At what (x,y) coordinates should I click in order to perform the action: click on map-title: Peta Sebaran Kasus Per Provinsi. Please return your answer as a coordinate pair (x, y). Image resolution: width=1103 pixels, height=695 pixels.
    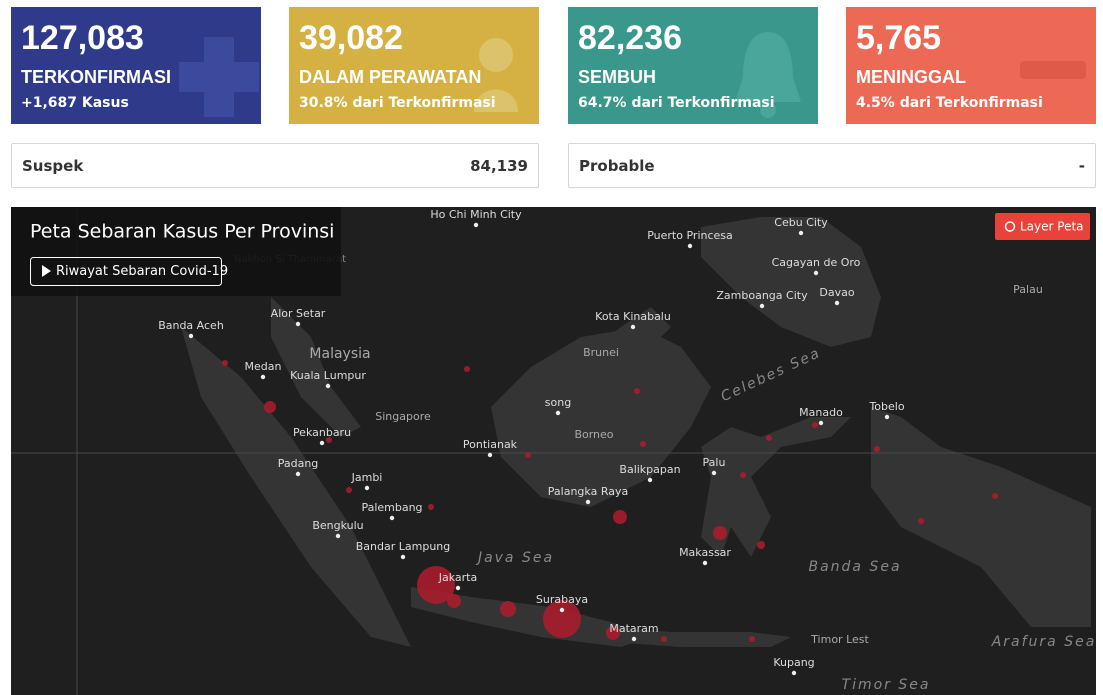
    Looking at the image, I should click on (182, 232).